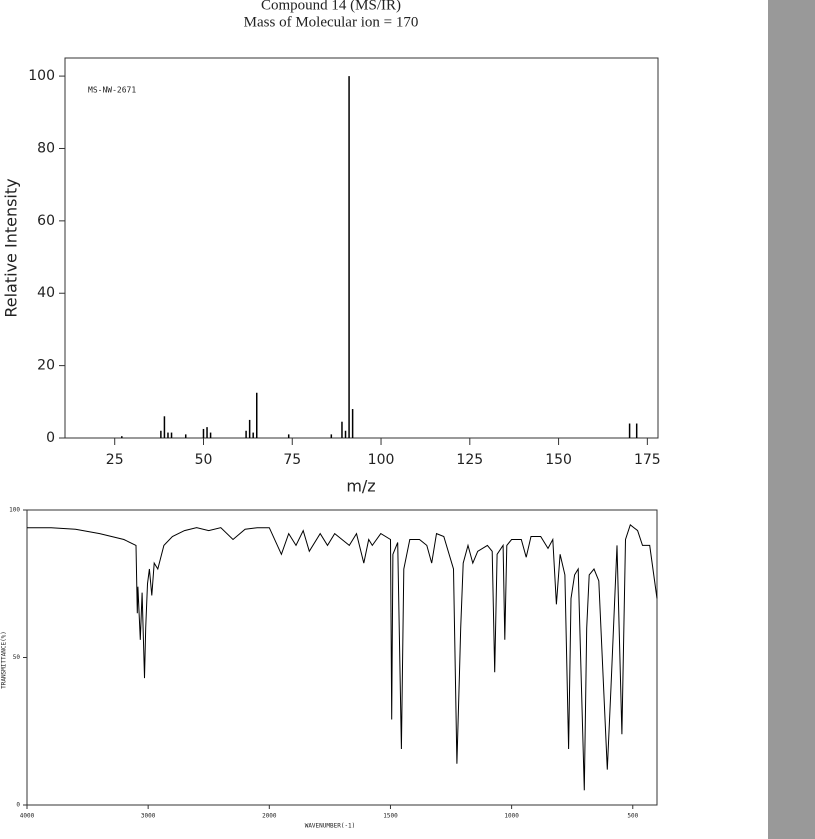 This screenshot has width=815, height=839. I want to click on y-axis-label: TRANSMITTANCE(%), so click(4, 660).